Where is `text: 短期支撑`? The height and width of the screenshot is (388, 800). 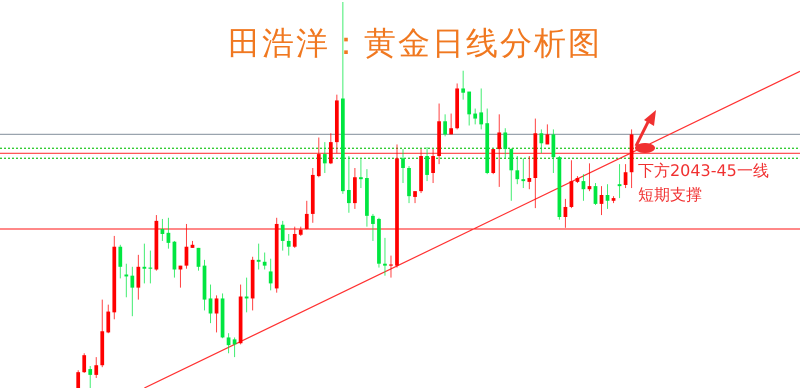
text: 短期支撑 is located at coordinates (670, 194).